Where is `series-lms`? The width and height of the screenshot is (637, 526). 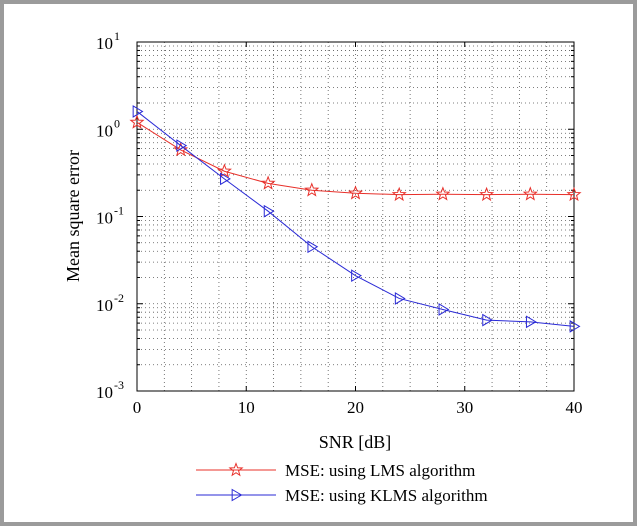 series-lms is located at coordinates (355, 158).